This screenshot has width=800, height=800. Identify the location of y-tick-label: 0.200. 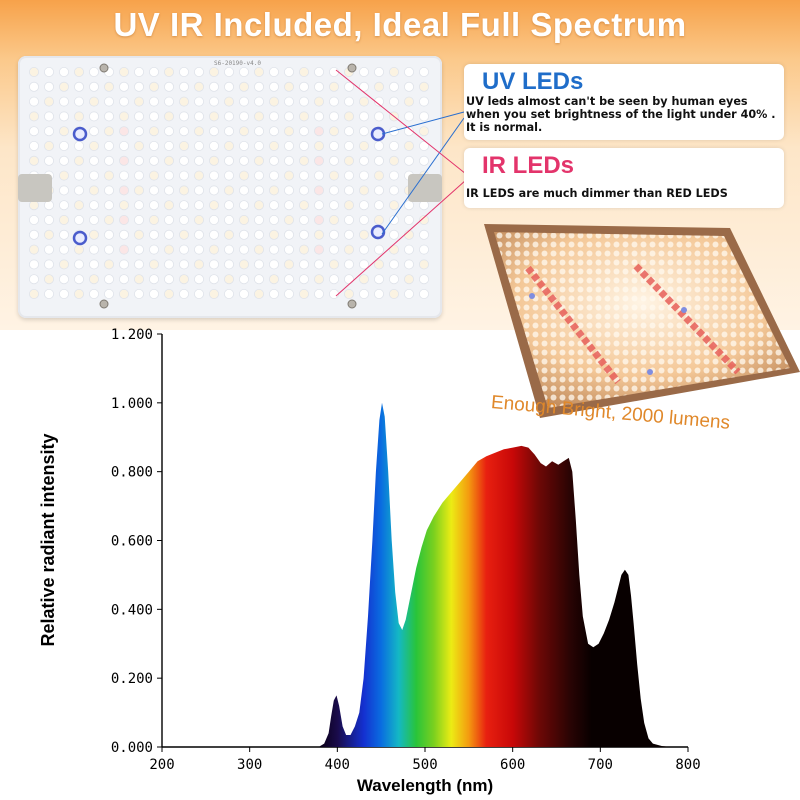
(132, 679).